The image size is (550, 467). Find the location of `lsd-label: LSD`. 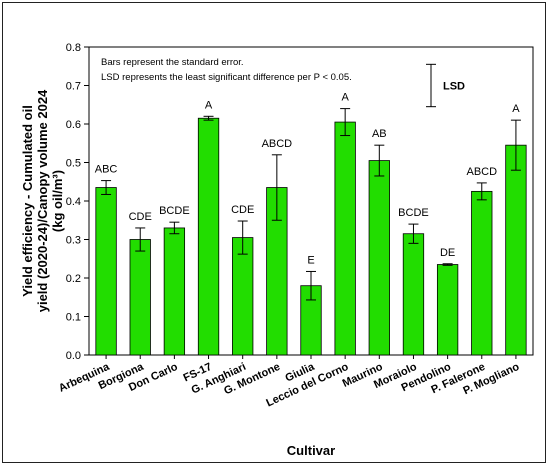

lsd-label: LSD is located at coordinates (454, 87).